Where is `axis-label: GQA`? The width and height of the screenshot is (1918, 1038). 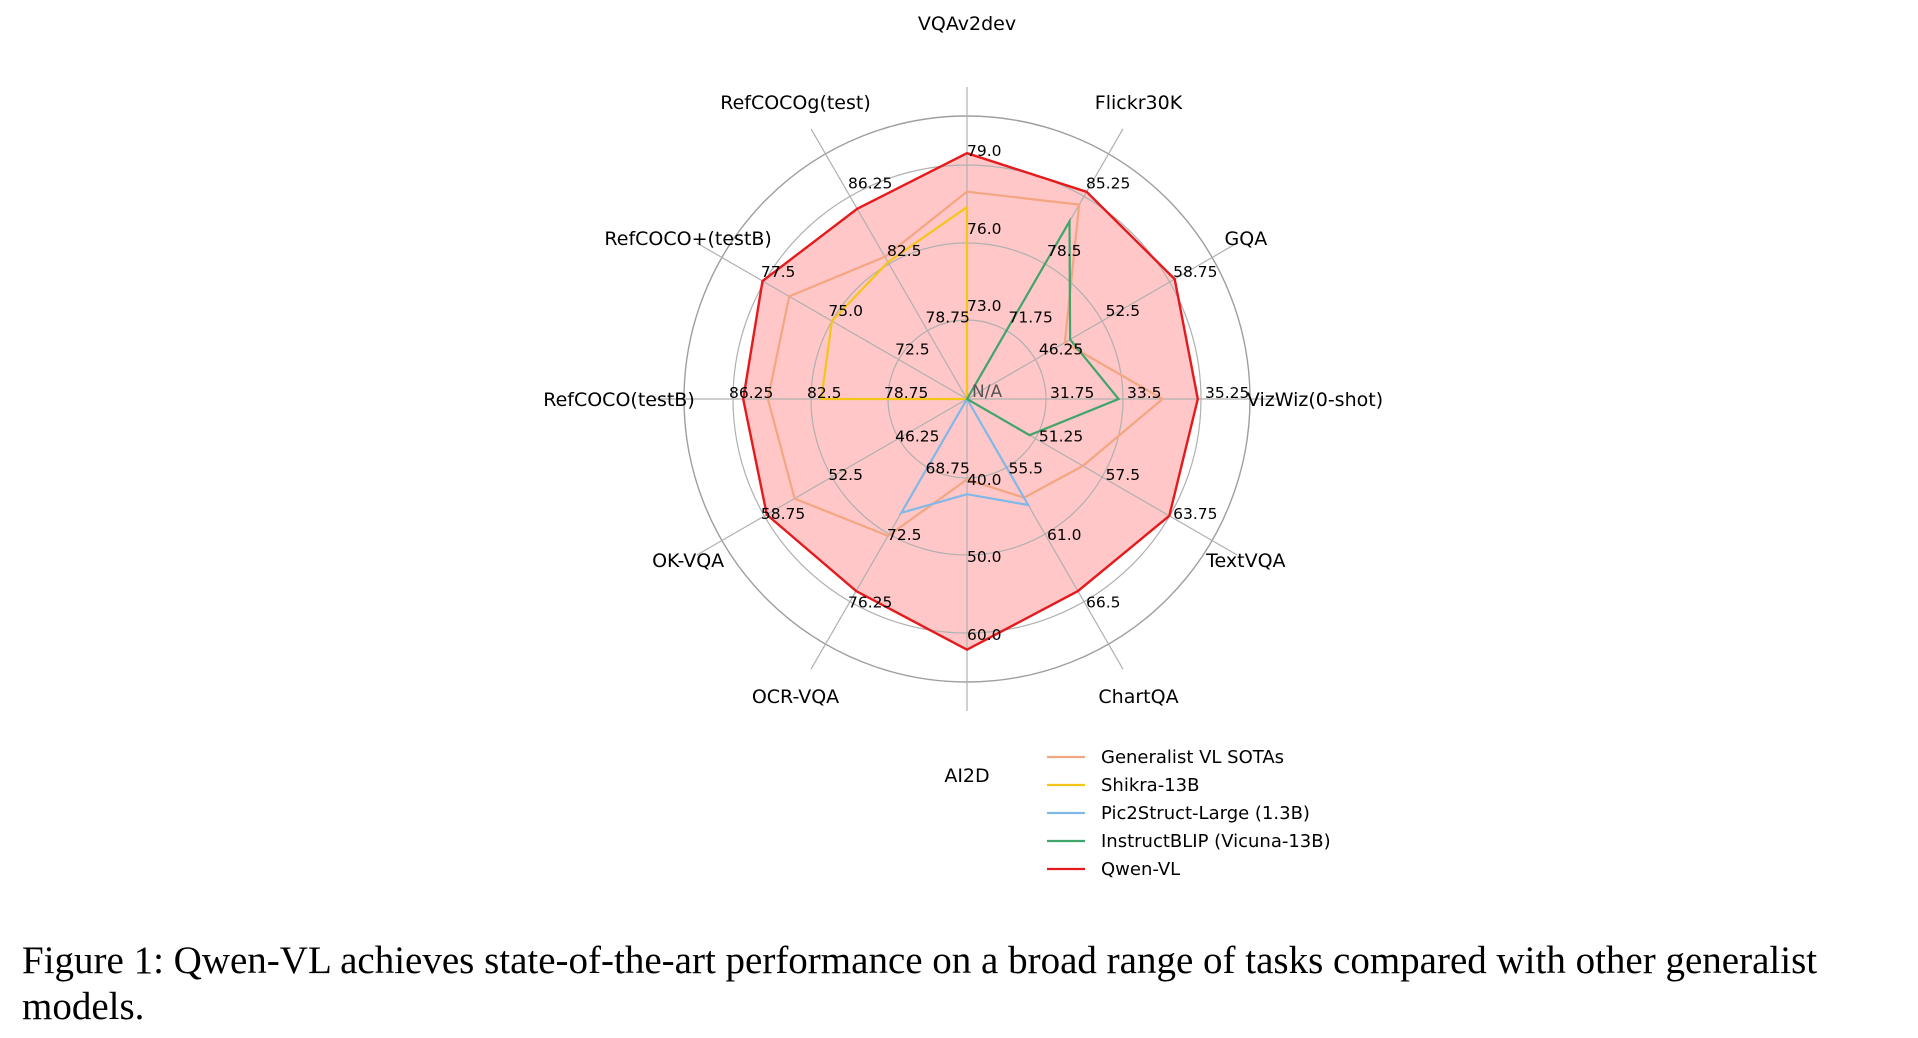 axis-label: GQA is located at coordinates (1246, 239).